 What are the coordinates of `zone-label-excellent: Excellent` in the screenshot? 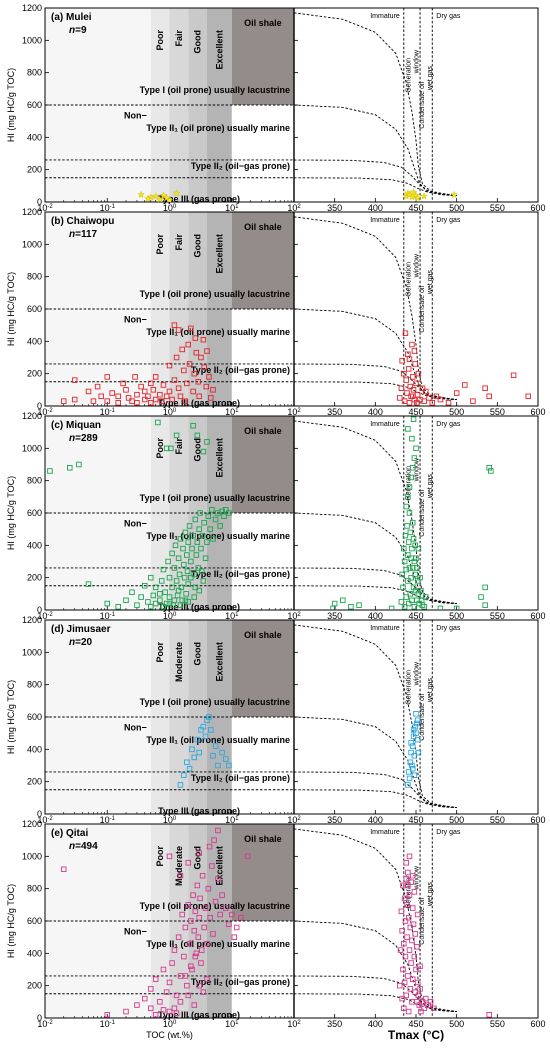 It's located at (219, 458).